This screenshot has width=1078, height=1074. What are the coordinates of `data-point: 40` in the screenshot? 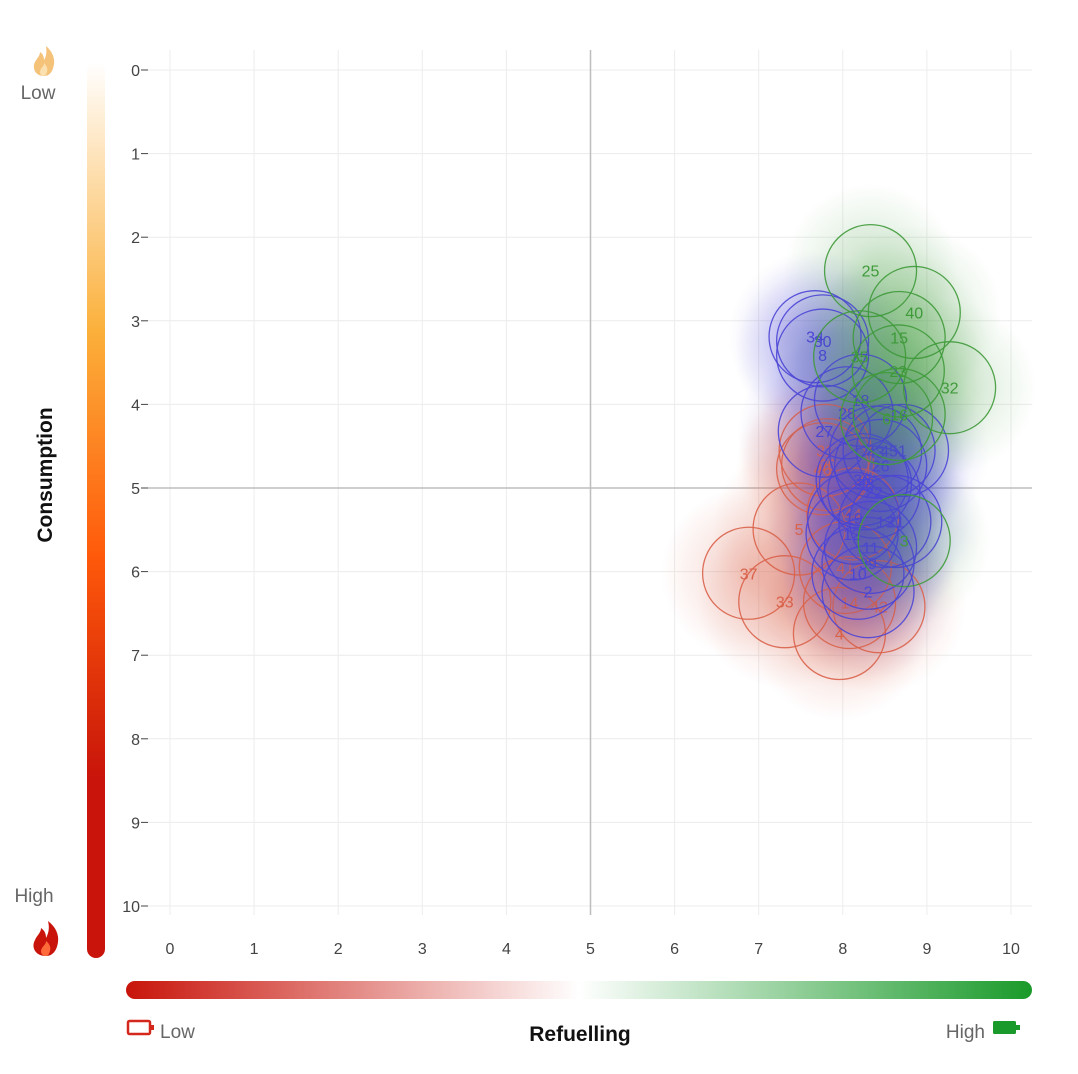 It's located at (914, 312).